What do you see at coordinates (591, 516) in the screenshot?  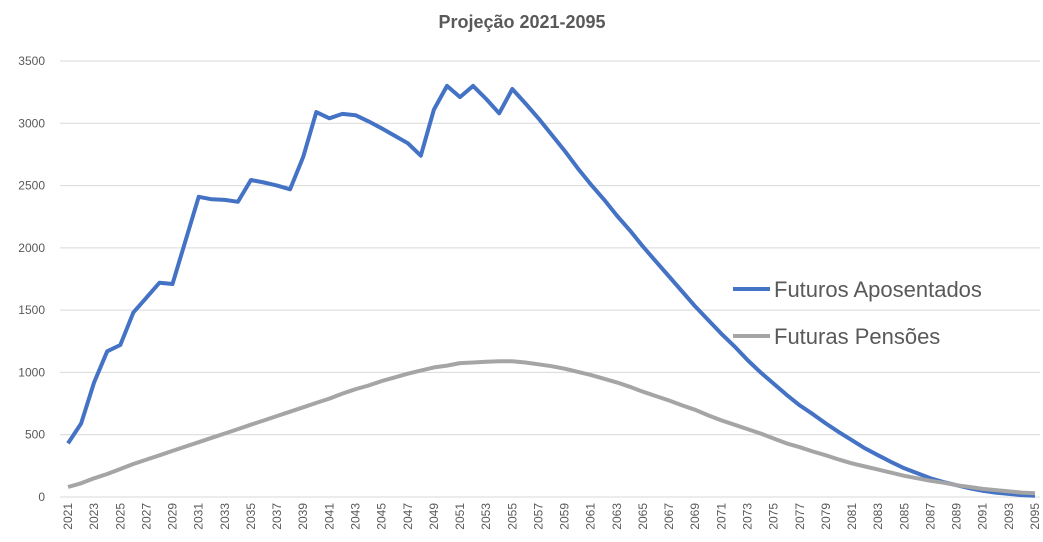 I see `x-tick-label: 2061` at bounding box center [591, 516].